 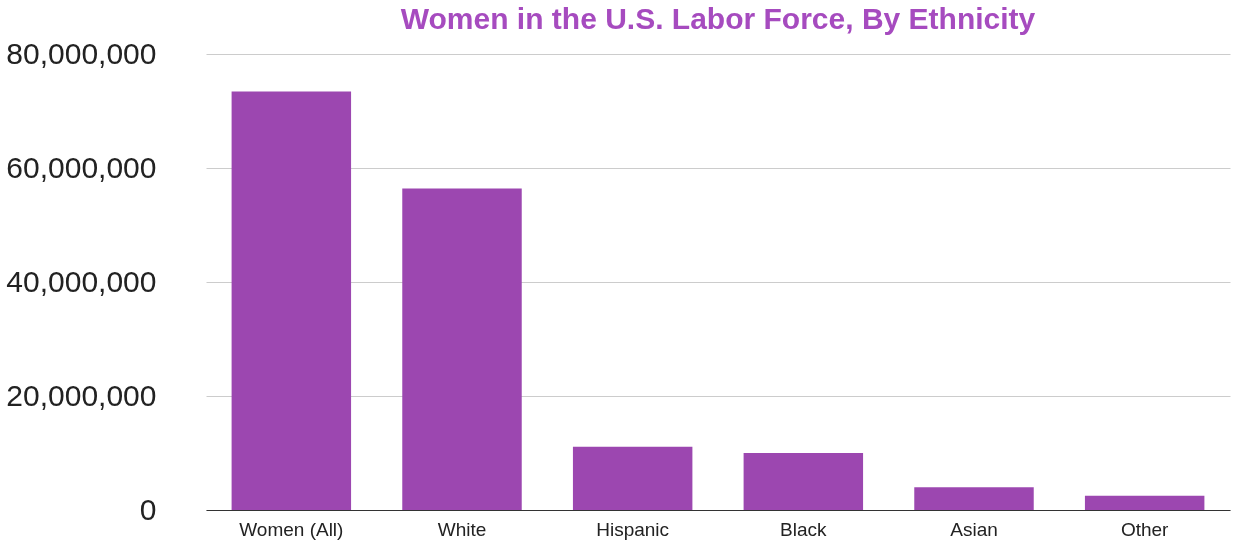 I want to click on x-tick-label: Women (All), so click(x=291, y=529).